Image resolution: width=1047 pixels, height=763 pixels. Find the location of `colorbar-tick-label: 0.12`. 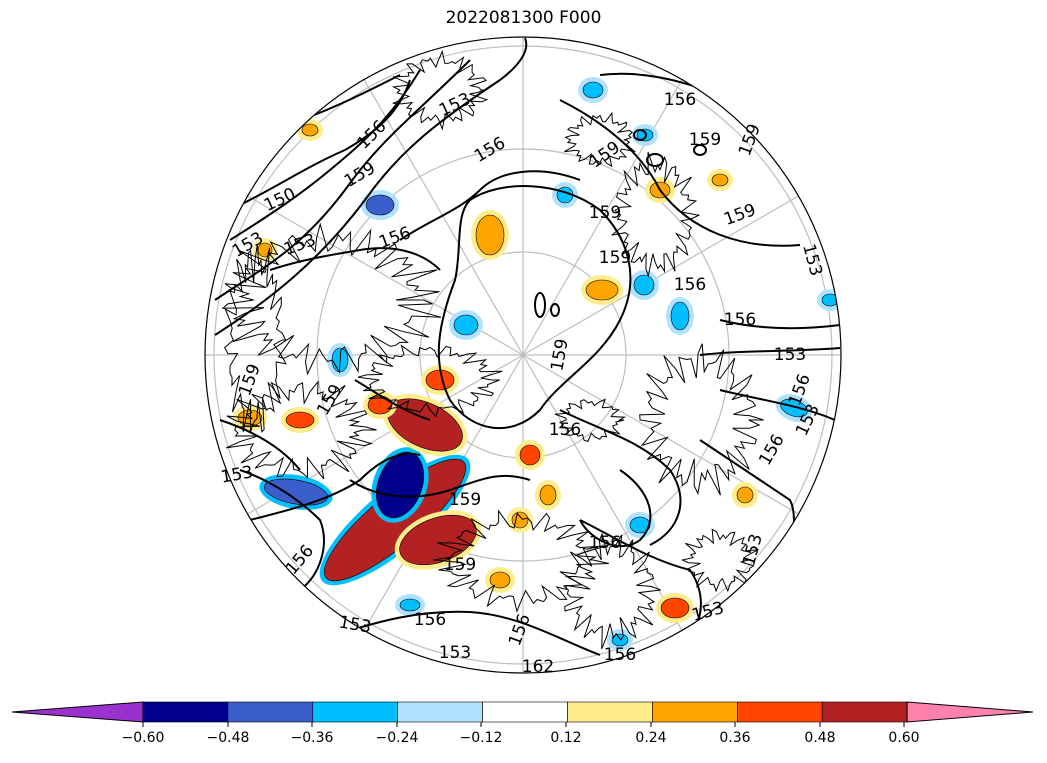

colorbar-tick-label: 0.12 is located at coordinates (565, 738).